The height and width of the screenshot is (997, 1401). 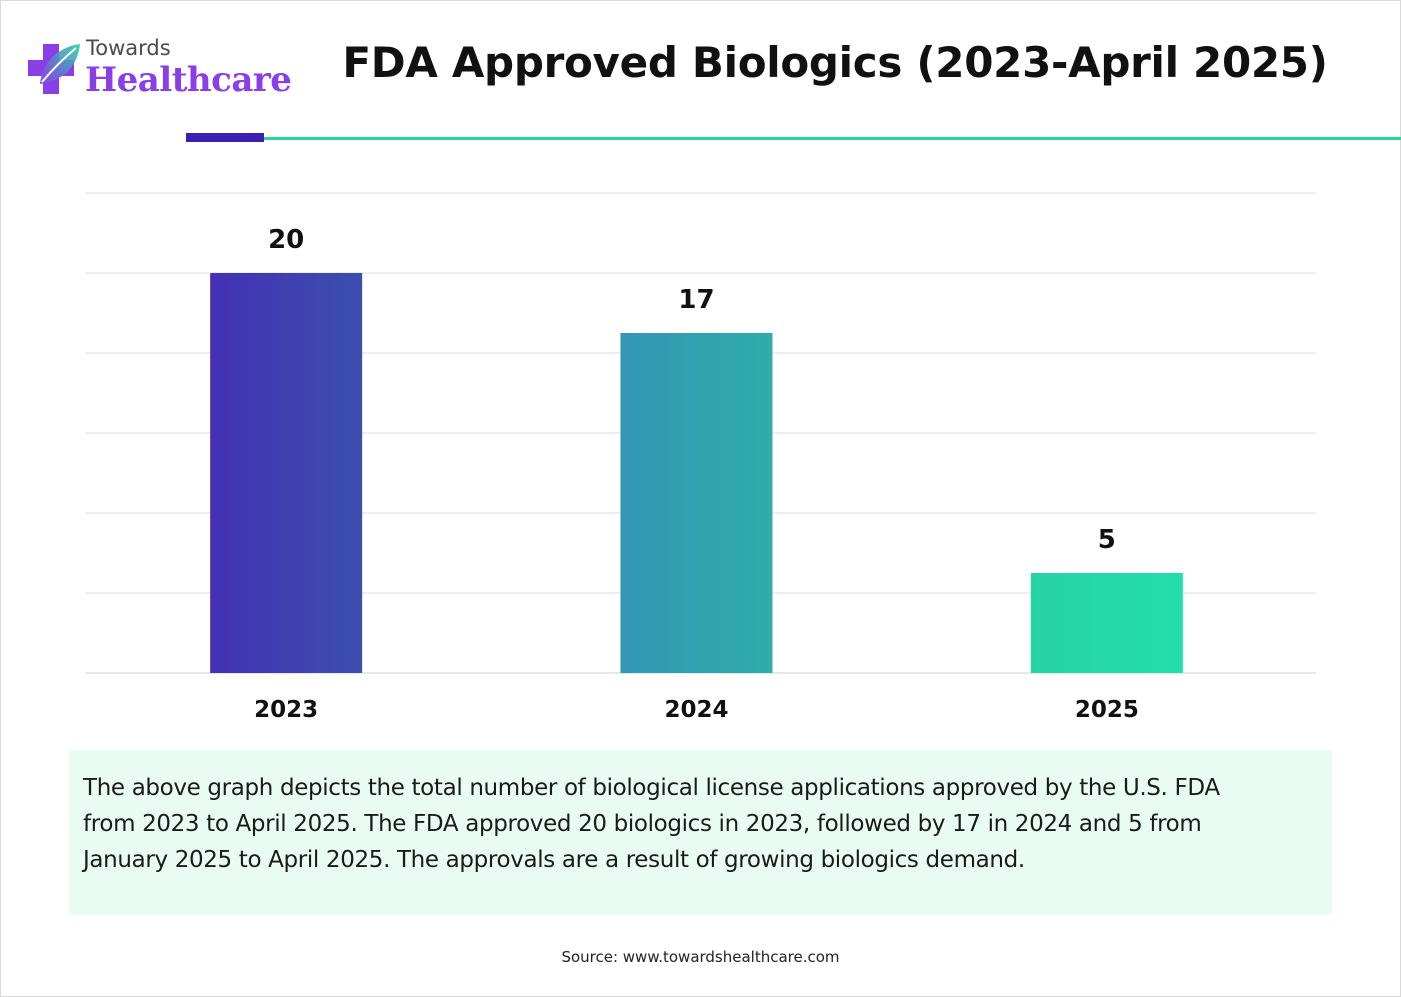 What do you see at coordinates (1106, 623) in the screenshot?
I see `bar-2025` at bounding box center [1106, 623].